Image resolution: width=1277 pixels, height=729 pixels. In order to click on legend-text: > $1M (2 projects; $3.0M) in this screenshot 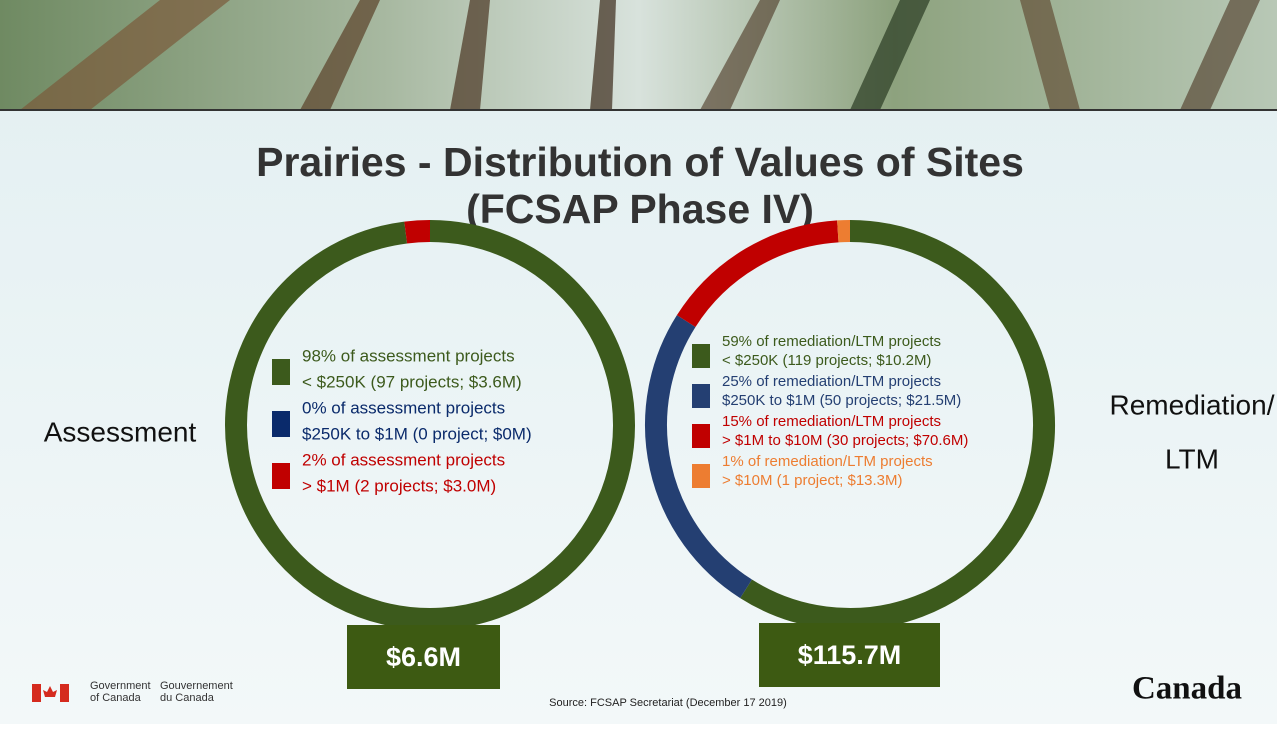, I will do `click(399, 485)`.